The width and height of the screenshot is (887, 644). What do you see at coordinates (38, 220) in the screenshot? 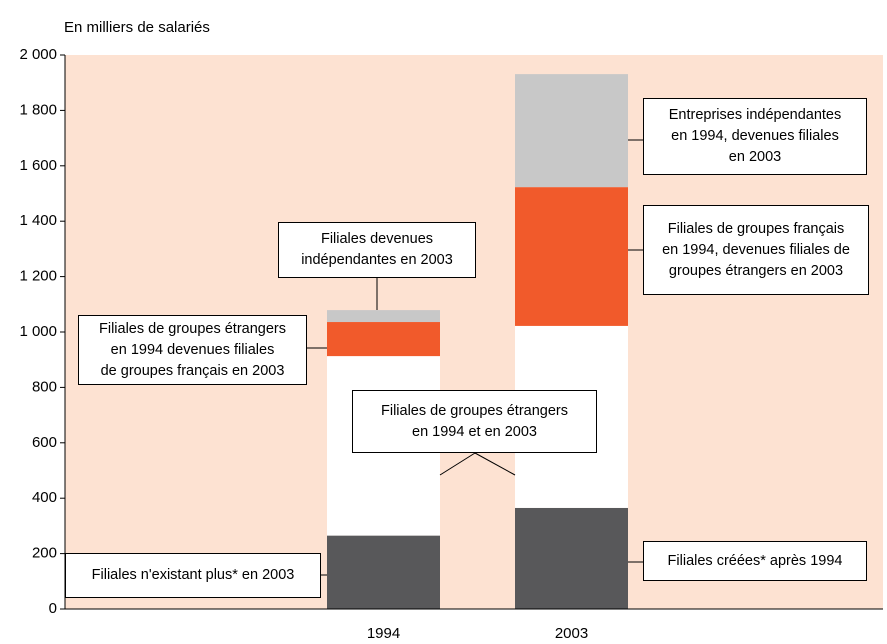
I see `y-tick-label: 1 400` at bounding box center [38, 220].